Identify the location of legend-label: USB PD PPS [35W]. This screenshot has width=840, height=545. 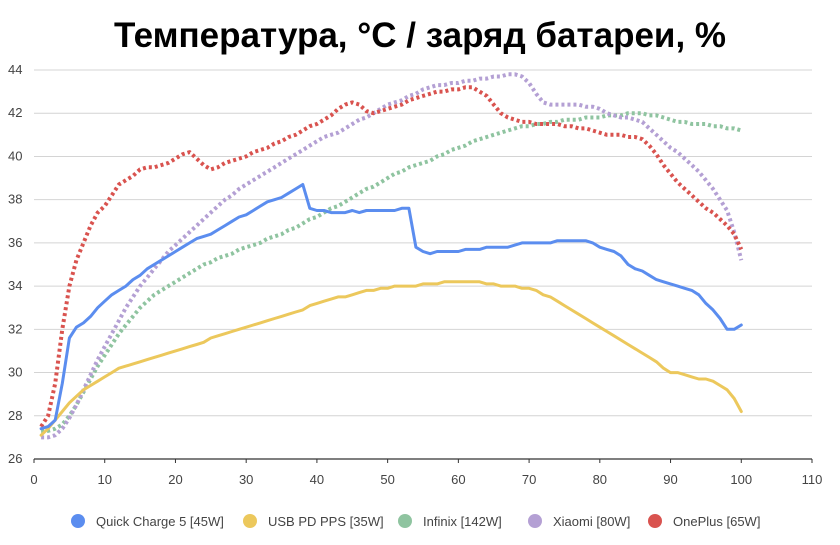
(326, 521).